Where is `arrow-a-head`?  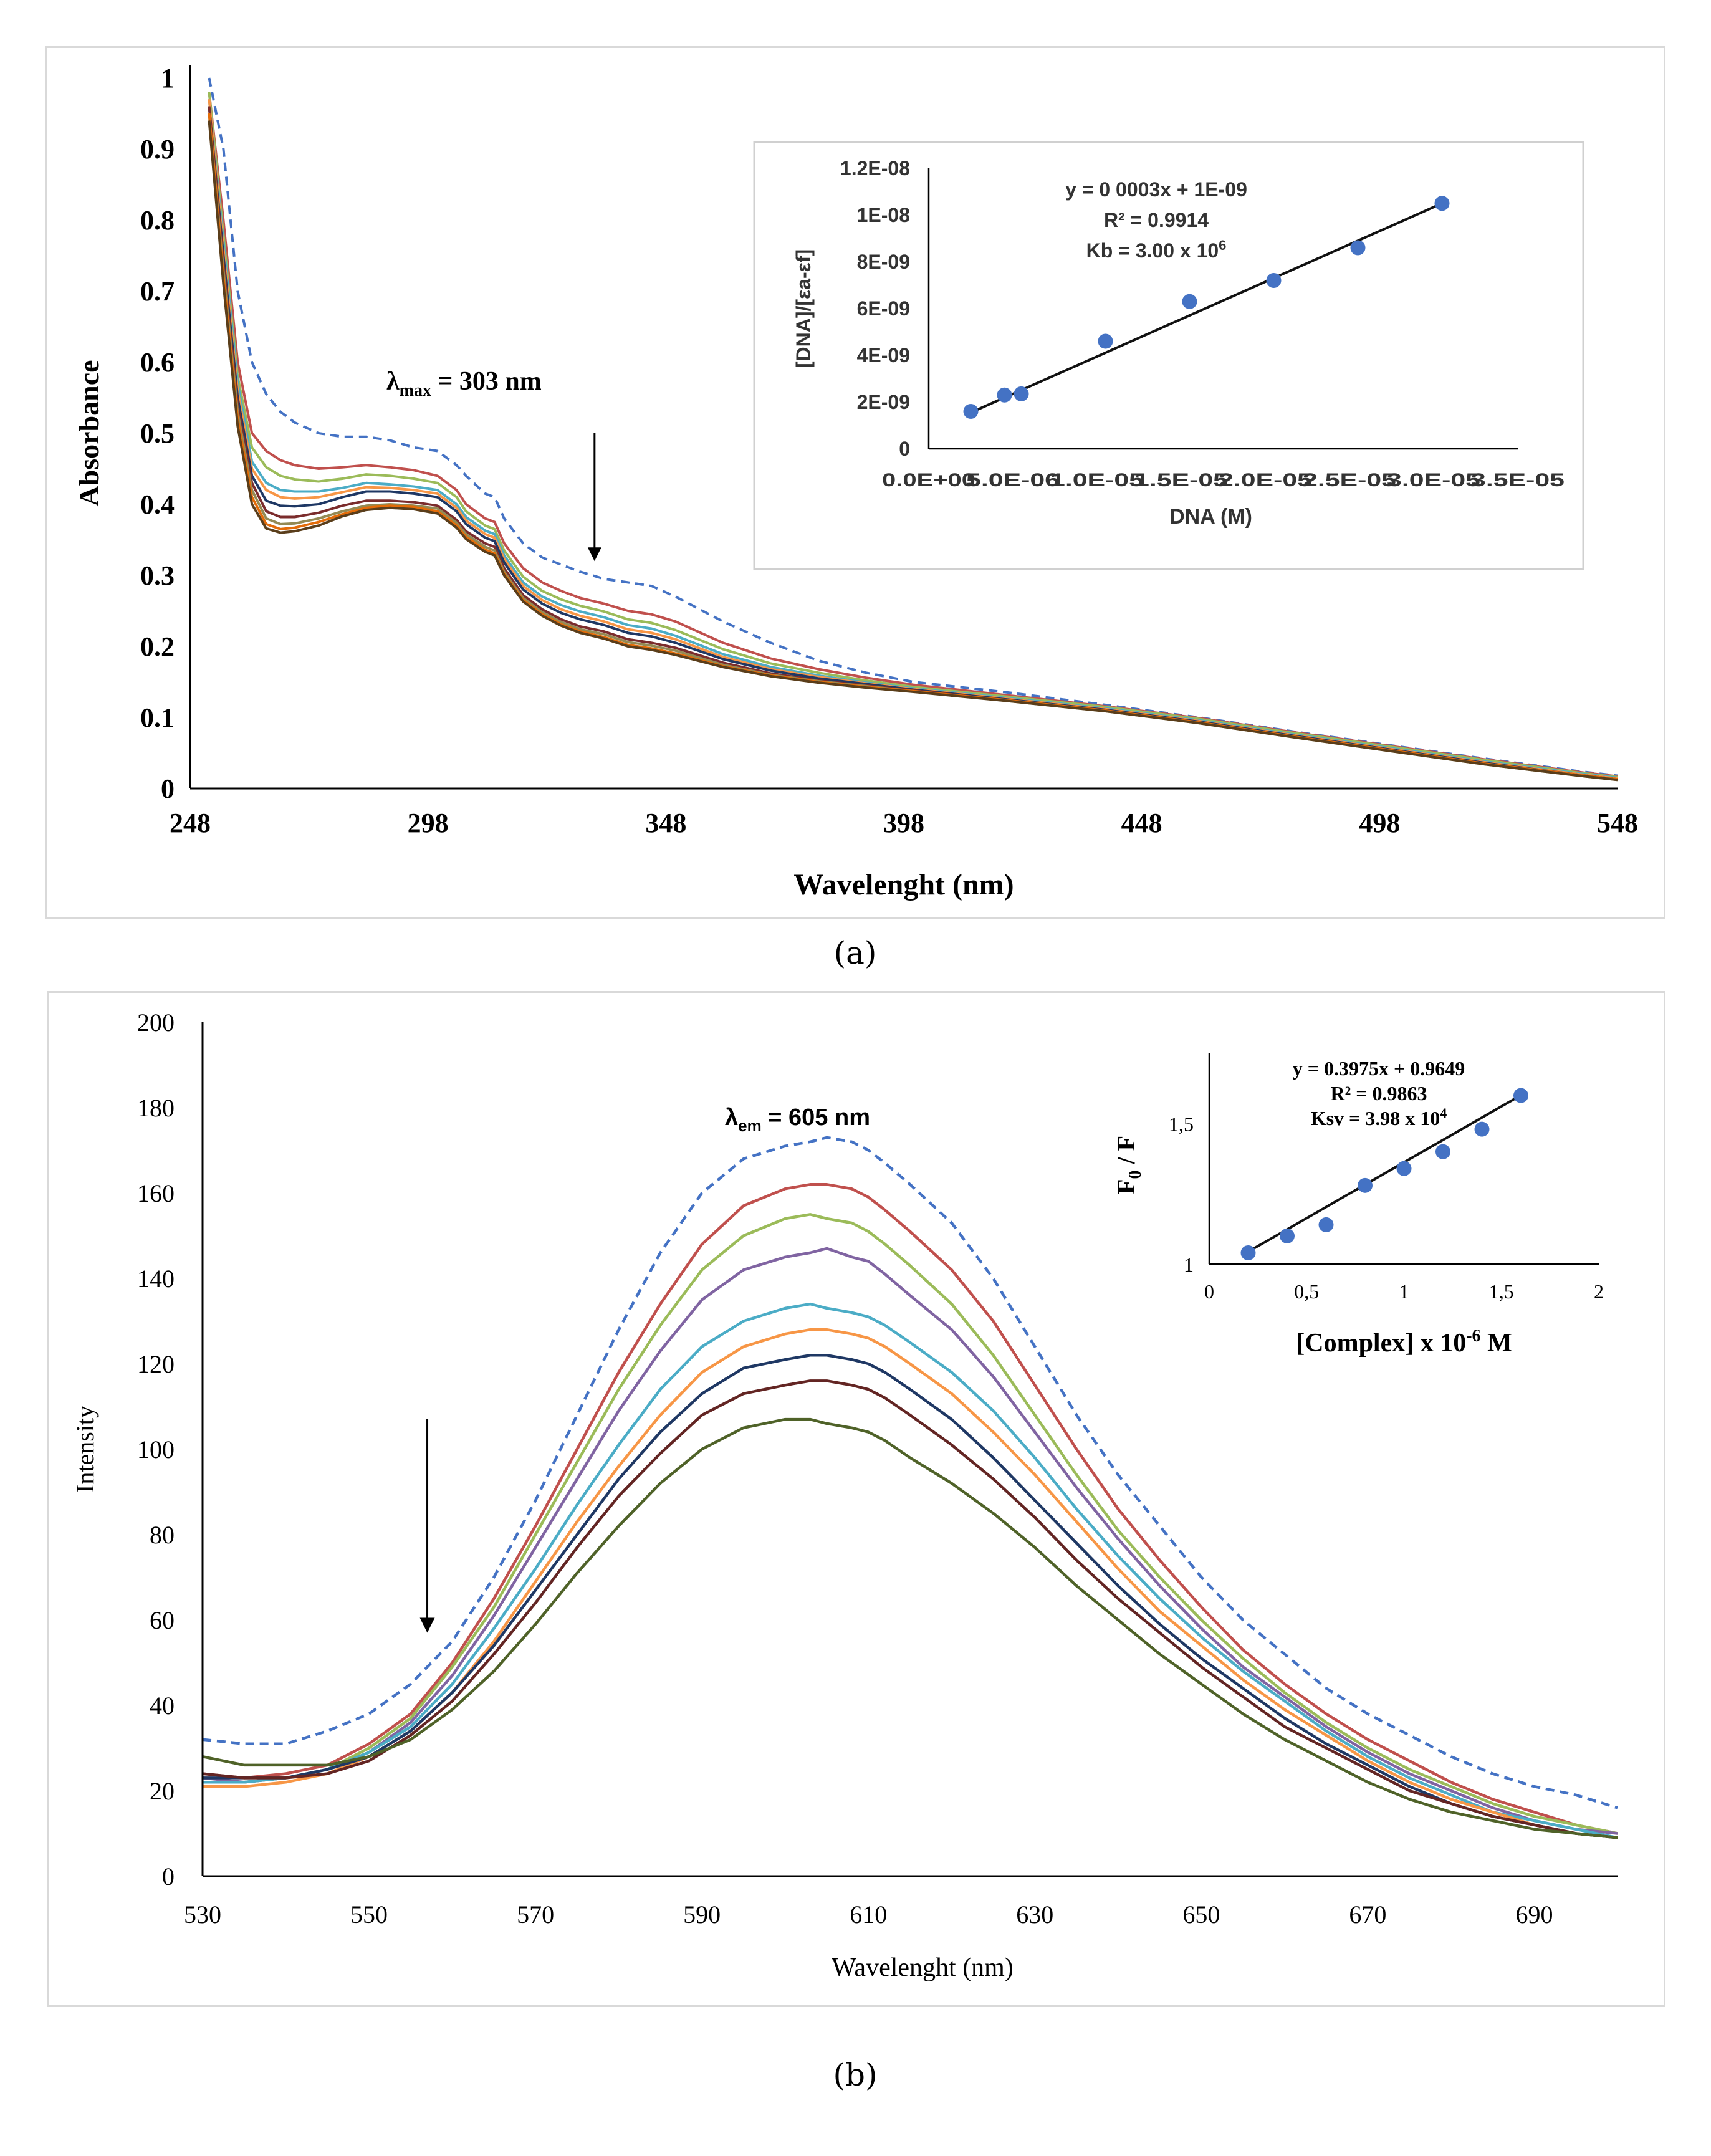 arrow-a-head is located at coordinates (594, 554).